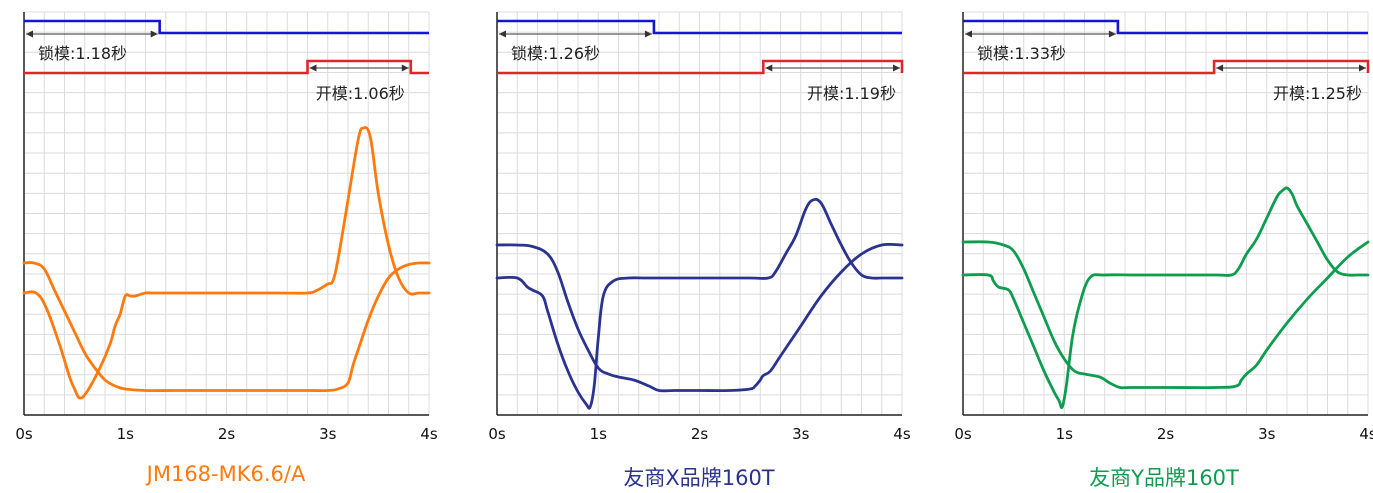 This screenshot has width=1373, height=493. I want to click on chart-title-jm168: JM168-MK6.6/A, so click(226, 474).